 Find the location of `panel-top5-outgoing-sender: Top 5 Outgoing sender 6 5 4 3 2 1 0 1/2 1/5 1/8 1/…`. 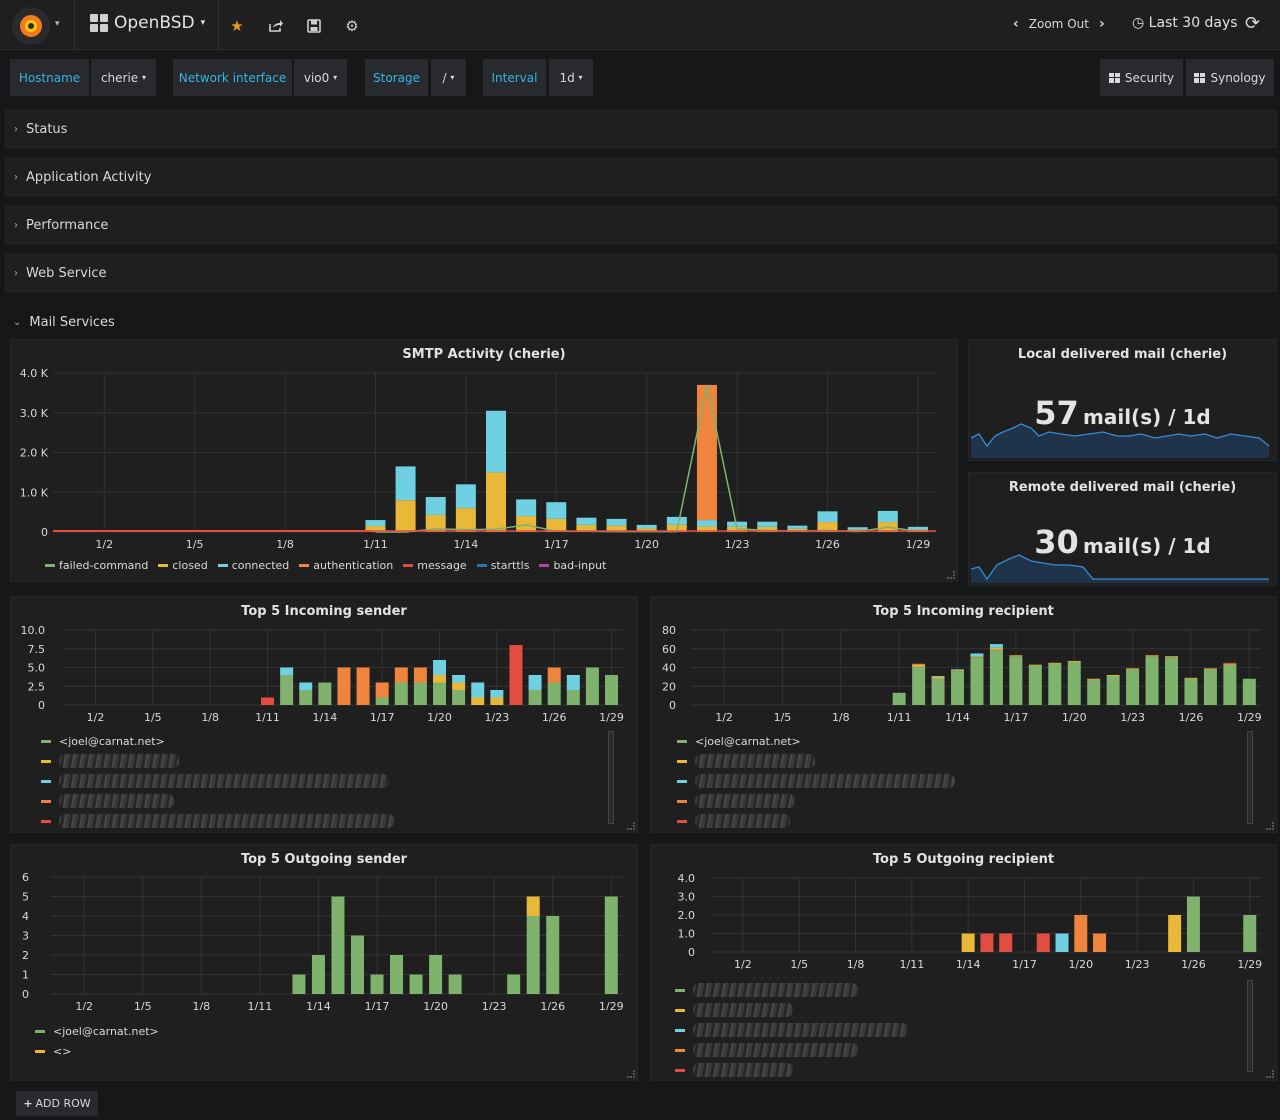

panel-top5-outgoing-sender: Top 5 Outgoing sender 6 5 4 3 2 1 0 1/2 1/5 1/8 1/… is located at coordinates (324, 962).